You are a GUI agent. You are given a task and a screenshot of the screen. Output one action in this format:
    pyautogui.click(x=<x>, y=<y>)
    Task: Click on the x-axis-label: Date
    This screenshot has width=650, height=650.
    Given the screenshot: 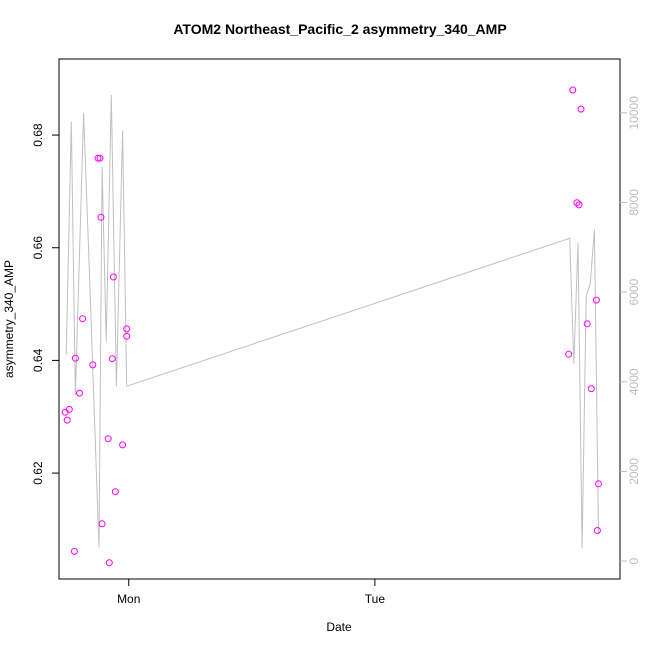 What is the action you would take?
    pyautogui.click(x=339, y=627)
    